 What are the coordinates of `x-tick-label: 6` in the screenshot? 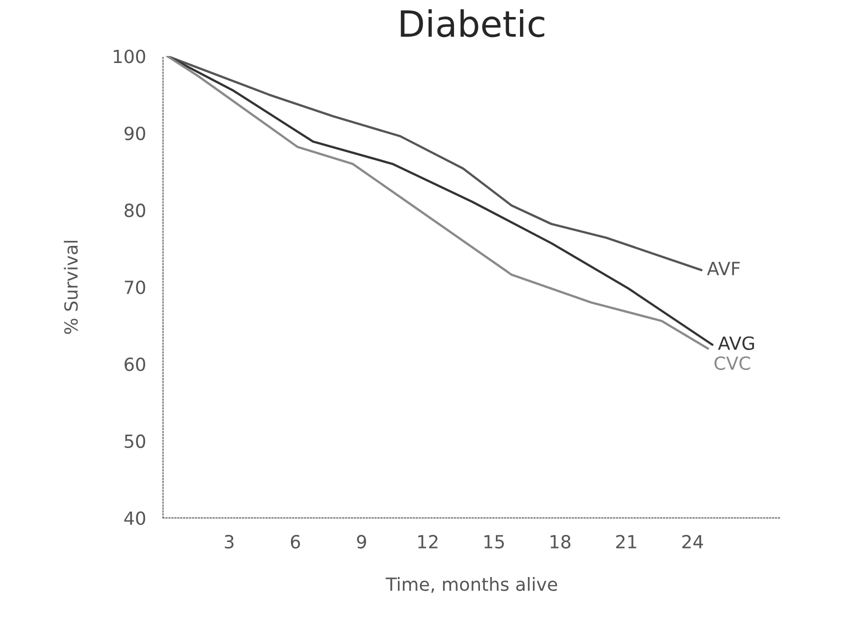 It's located at (295, 541).